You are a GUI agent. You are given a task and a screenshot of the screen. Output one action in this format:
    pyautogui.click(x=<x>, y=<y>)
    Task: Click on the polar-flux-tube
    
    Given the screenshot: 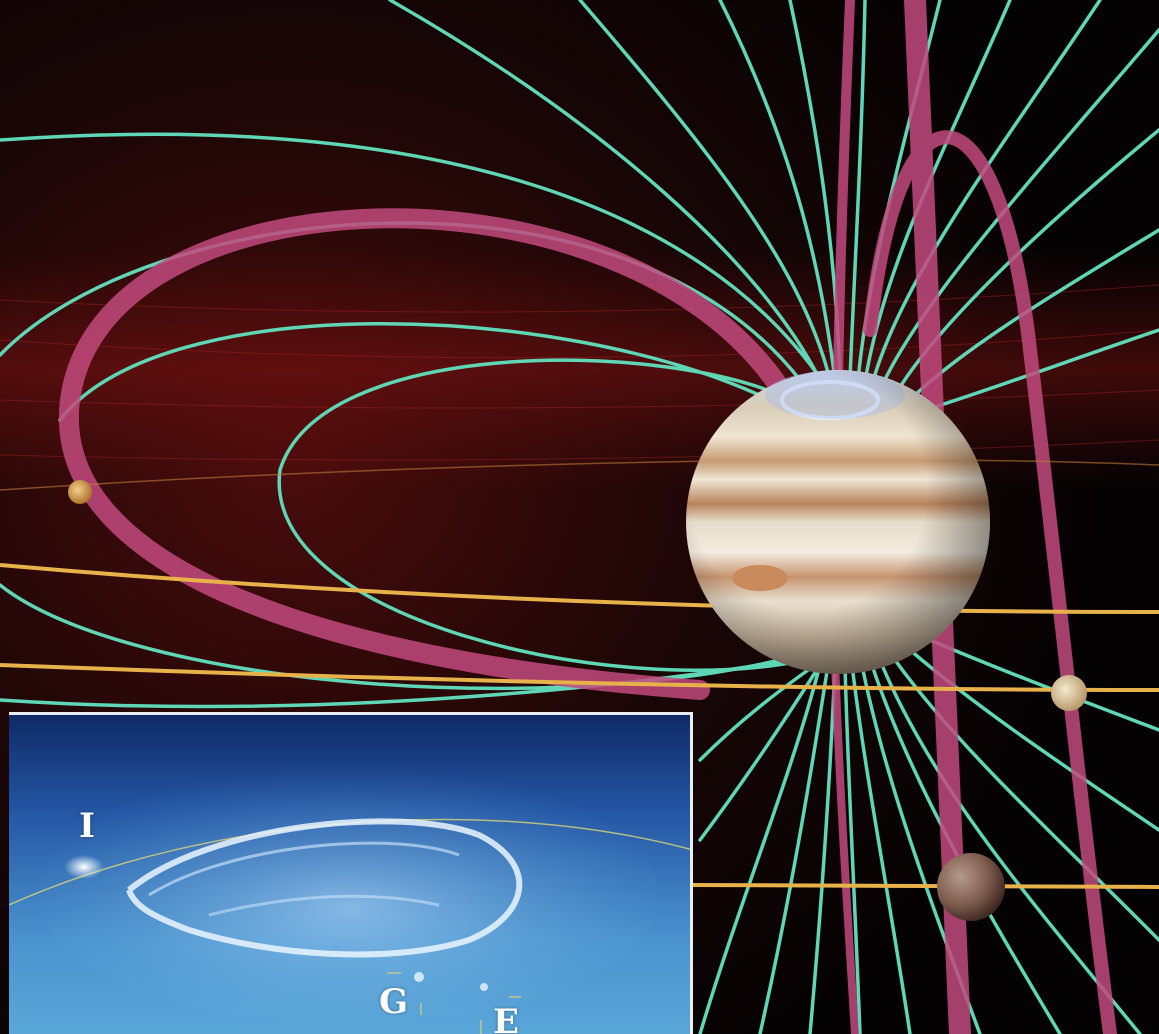 What is the action you would take?
    pyautogui.click(x=844, y=195)
    